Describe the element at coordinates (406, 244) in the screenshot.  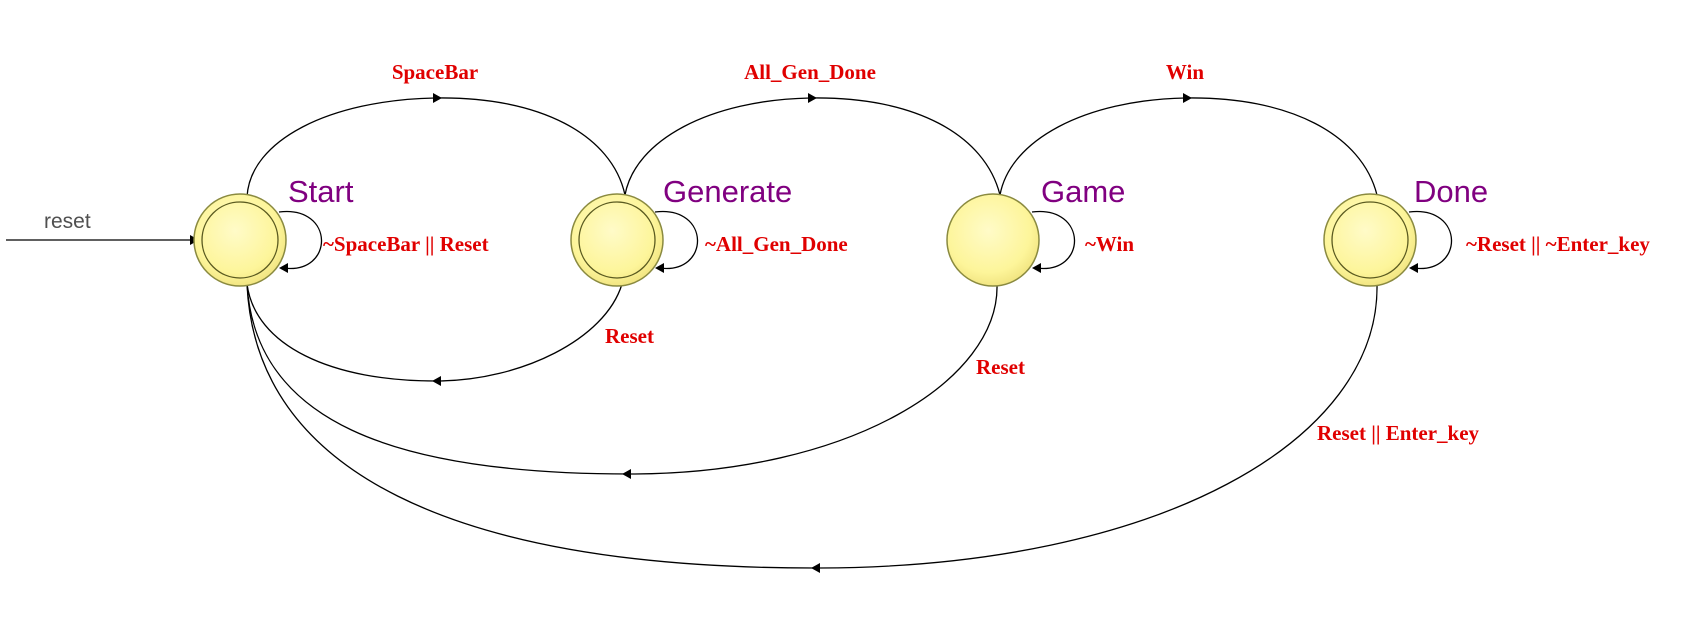
I see `transition-start-self-loop-label: ~SpaceBar || Reset` at that location.